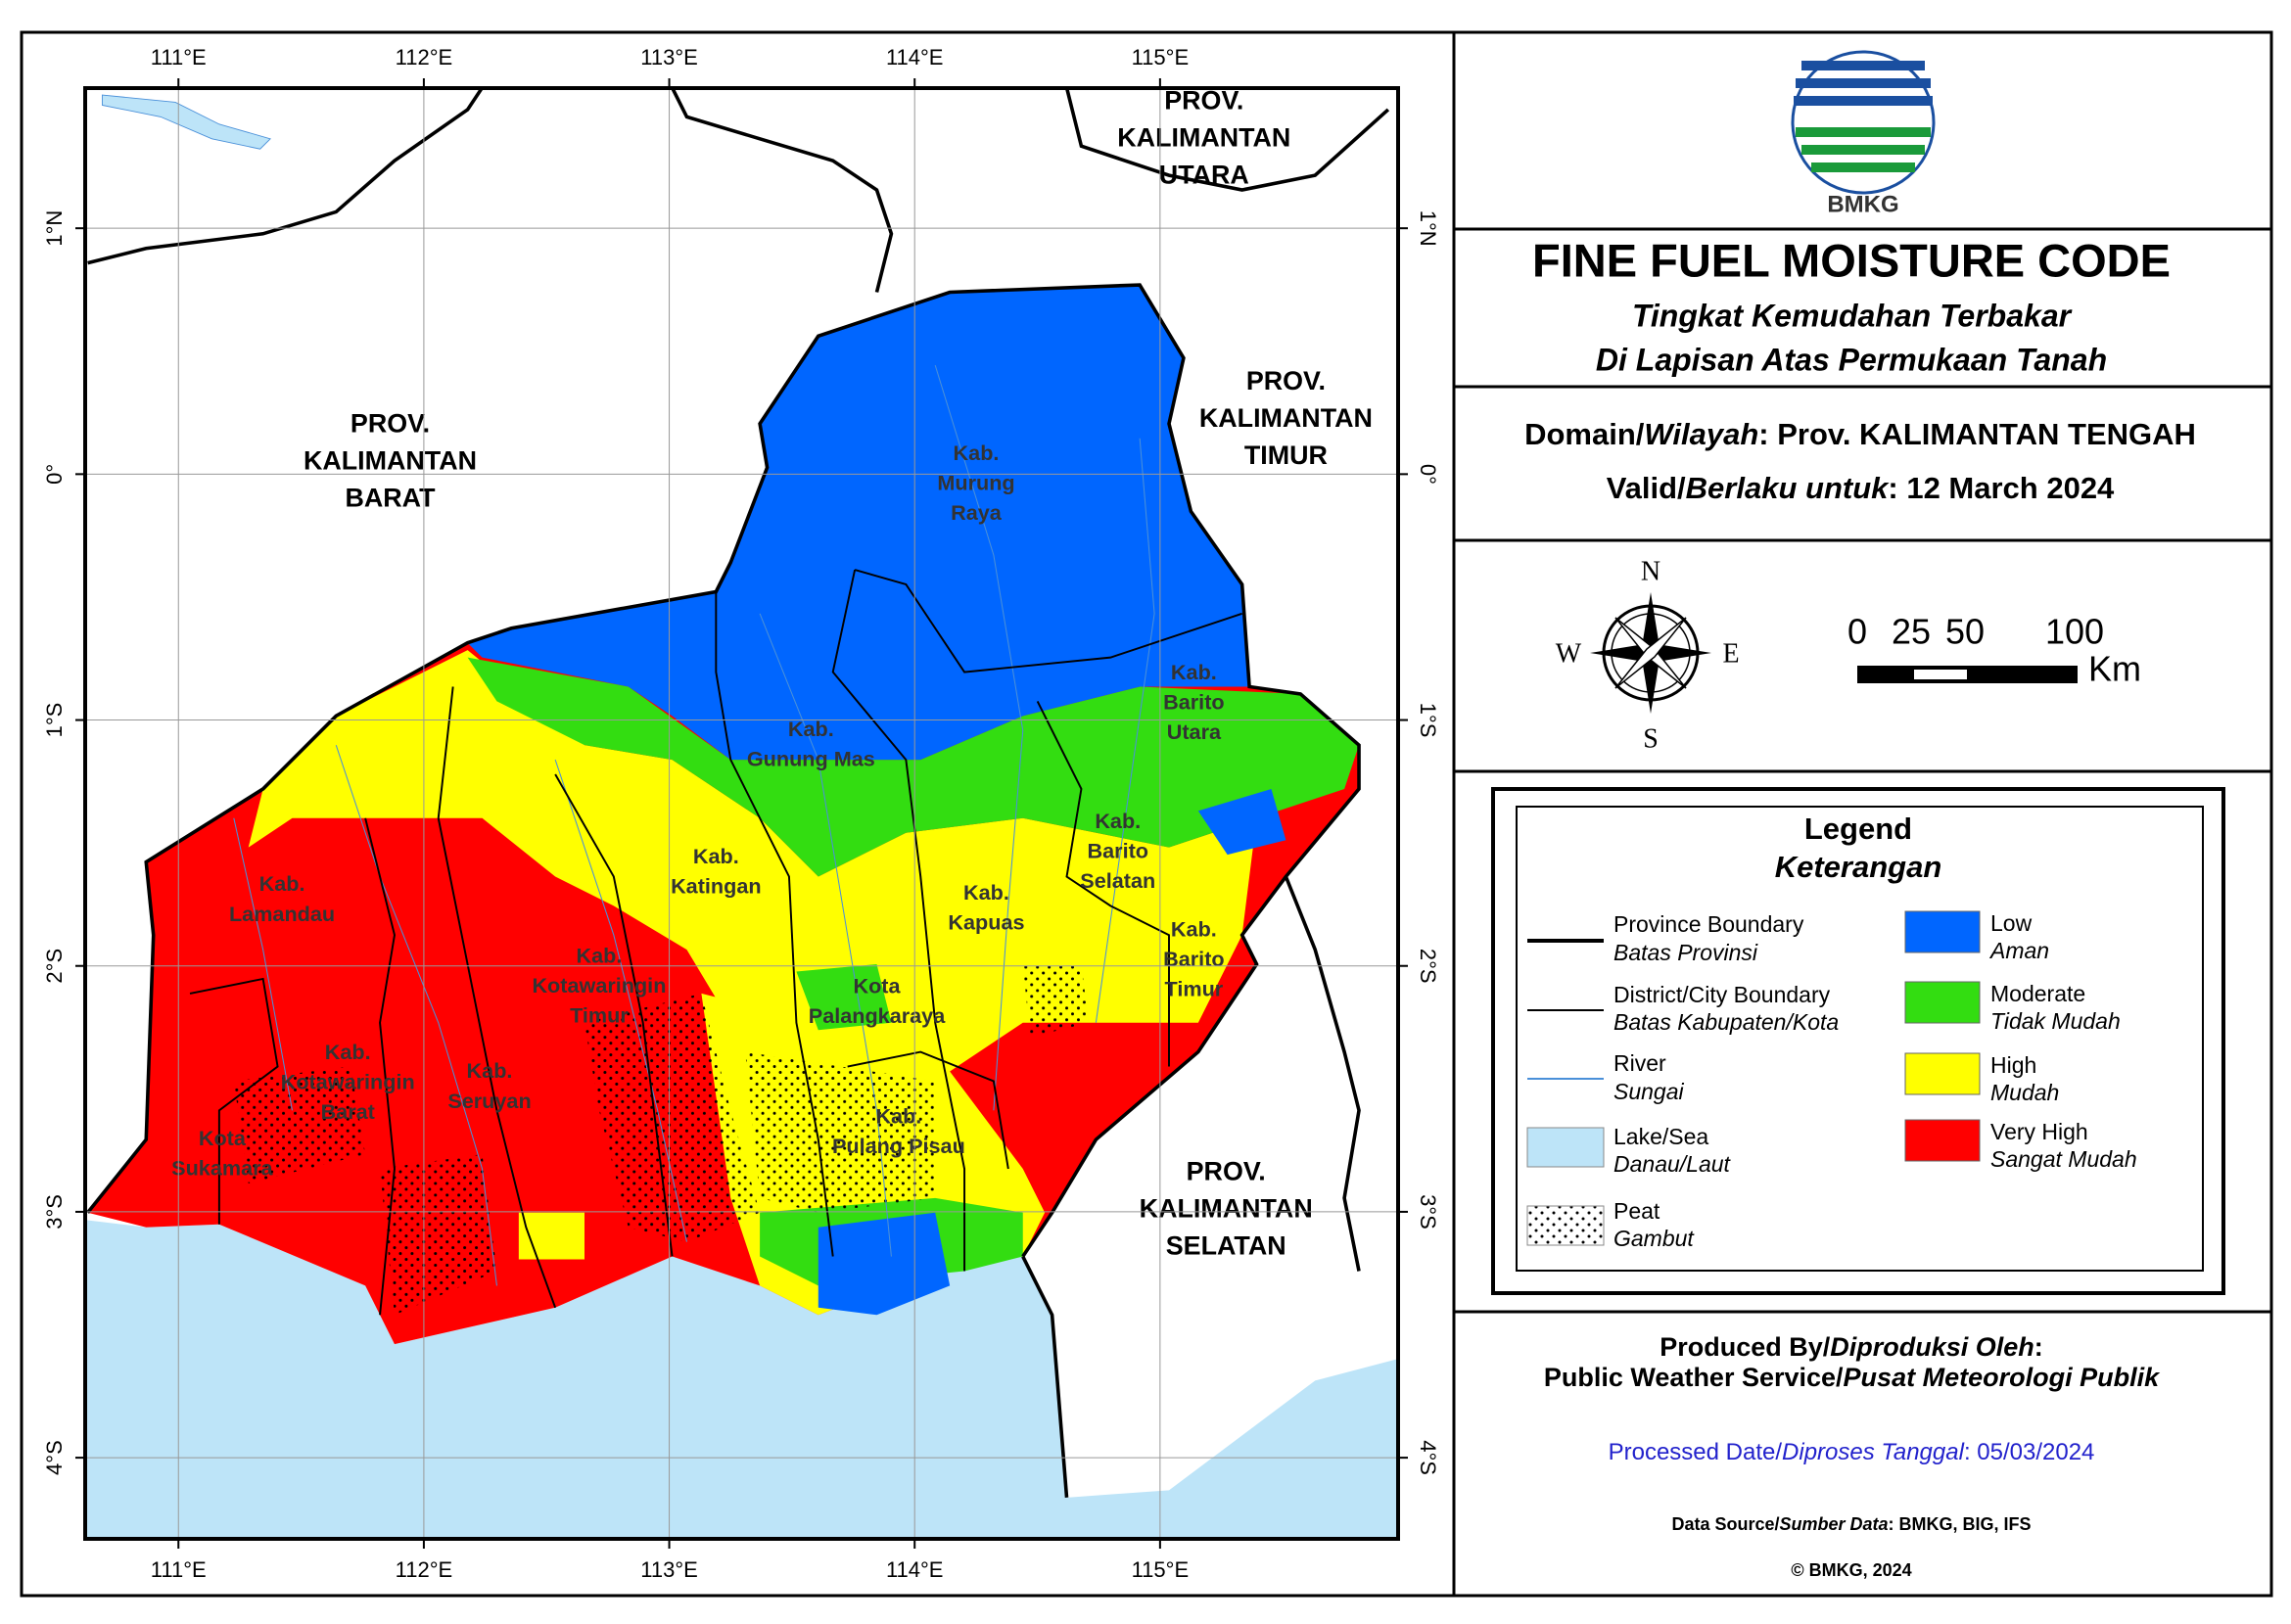 The width and height of the screenshot is (2291, 1624). Describe the element at coordinates (1685, 952) in the screenshot. I see `legend-label-local: Batas Provinsi` at that location.